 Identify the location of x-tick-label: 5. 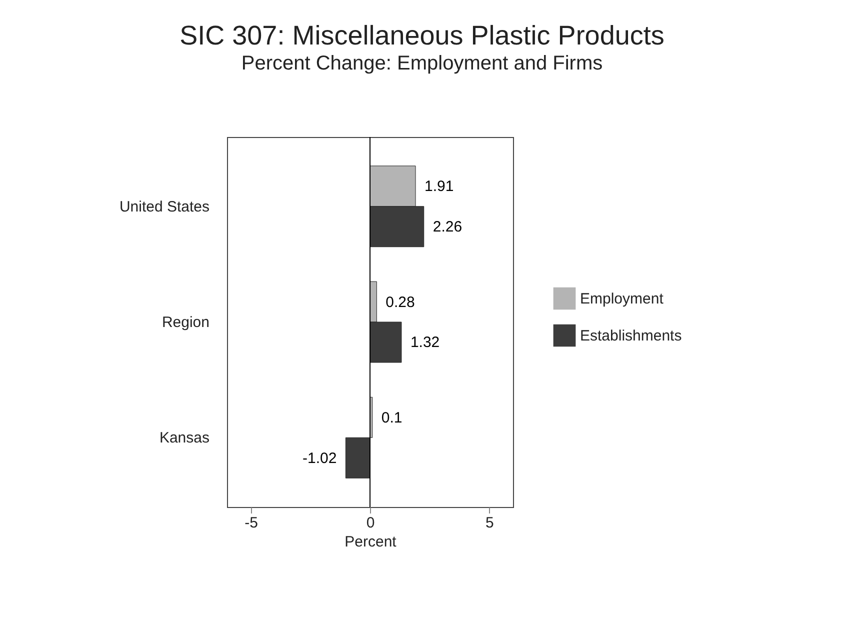
(489, 523).